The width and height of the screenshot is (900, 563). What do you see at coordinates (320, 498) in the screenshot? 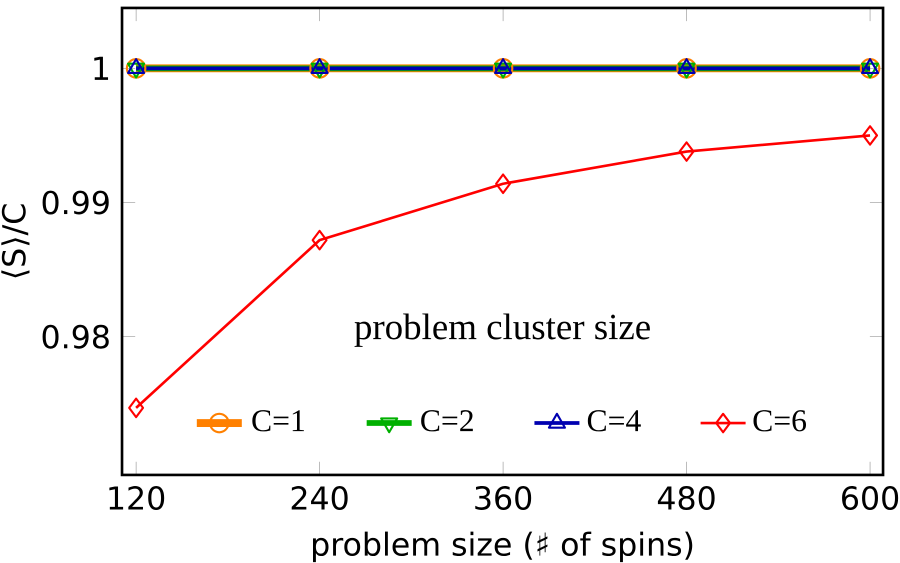
I see `x-tick-label: 240` at bounding box center [320, 498].